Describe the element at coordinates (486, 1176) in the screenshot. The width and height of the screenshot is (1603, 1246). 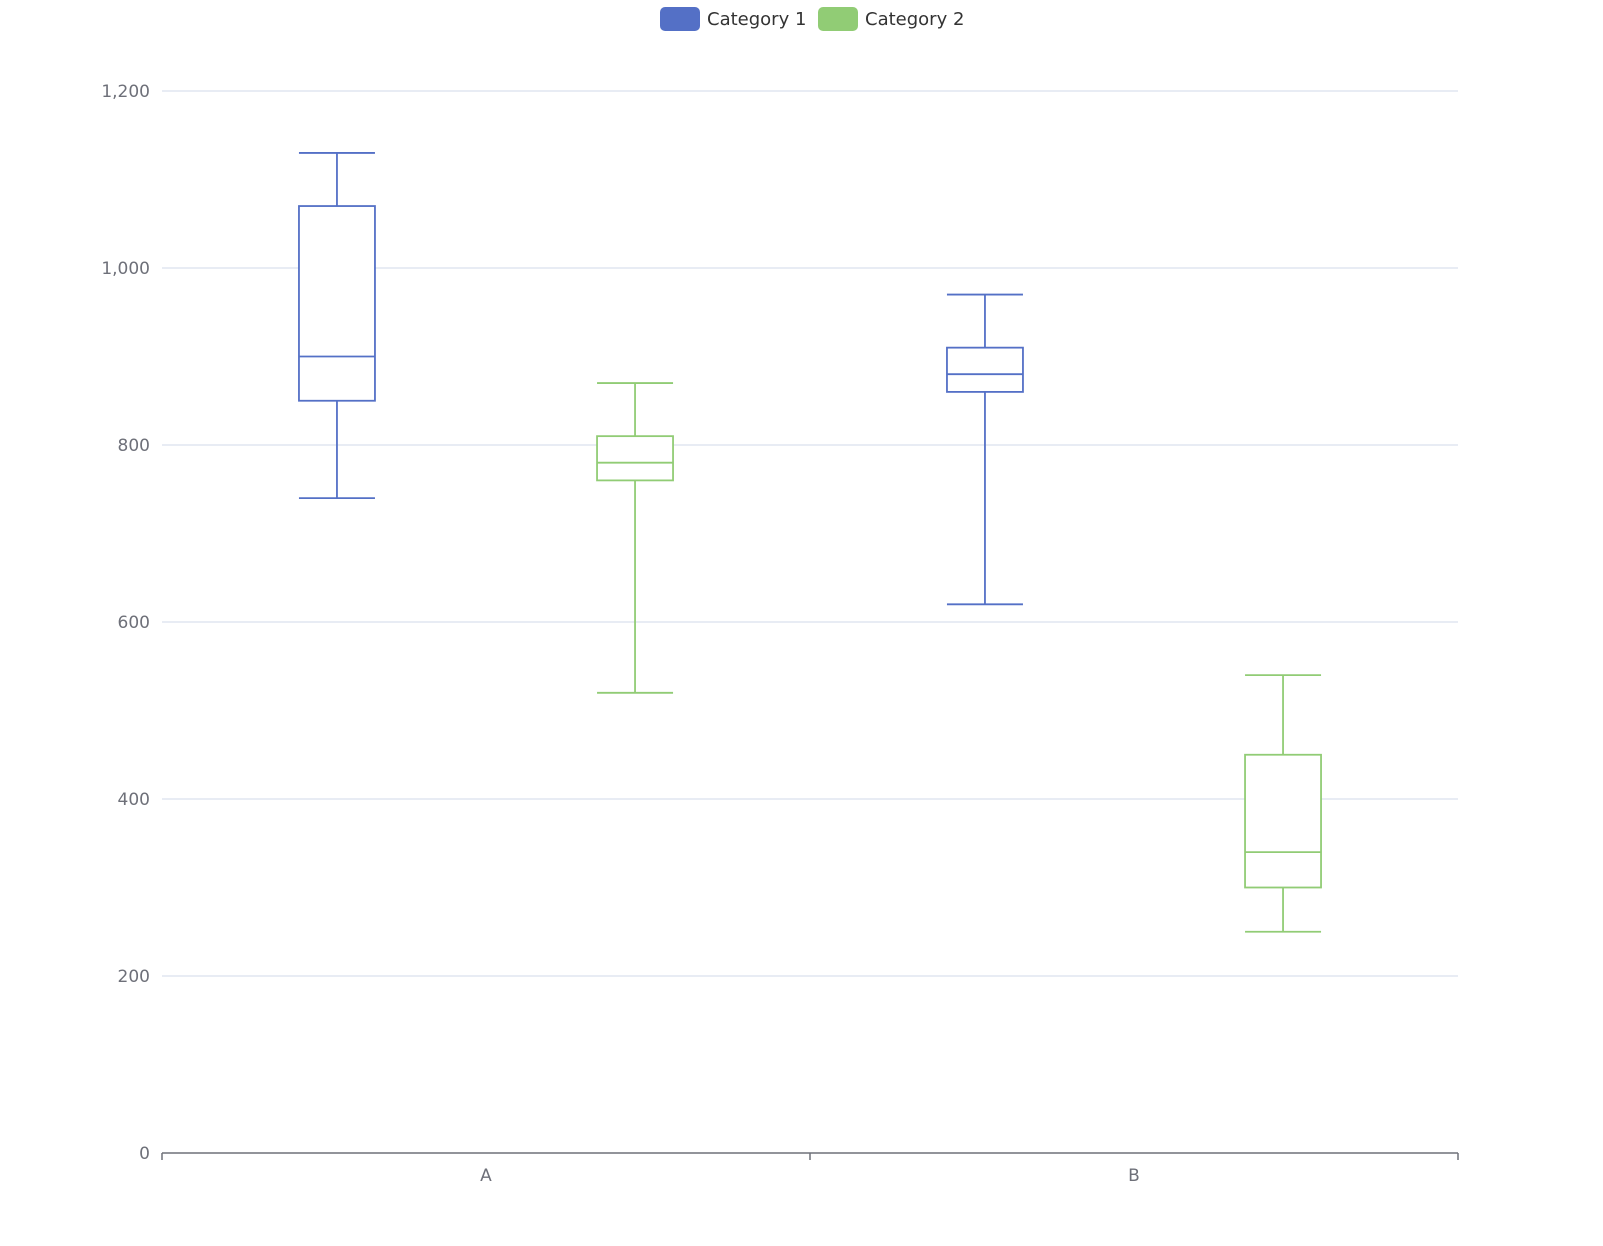
I see `x-tick-label: A` at that location.